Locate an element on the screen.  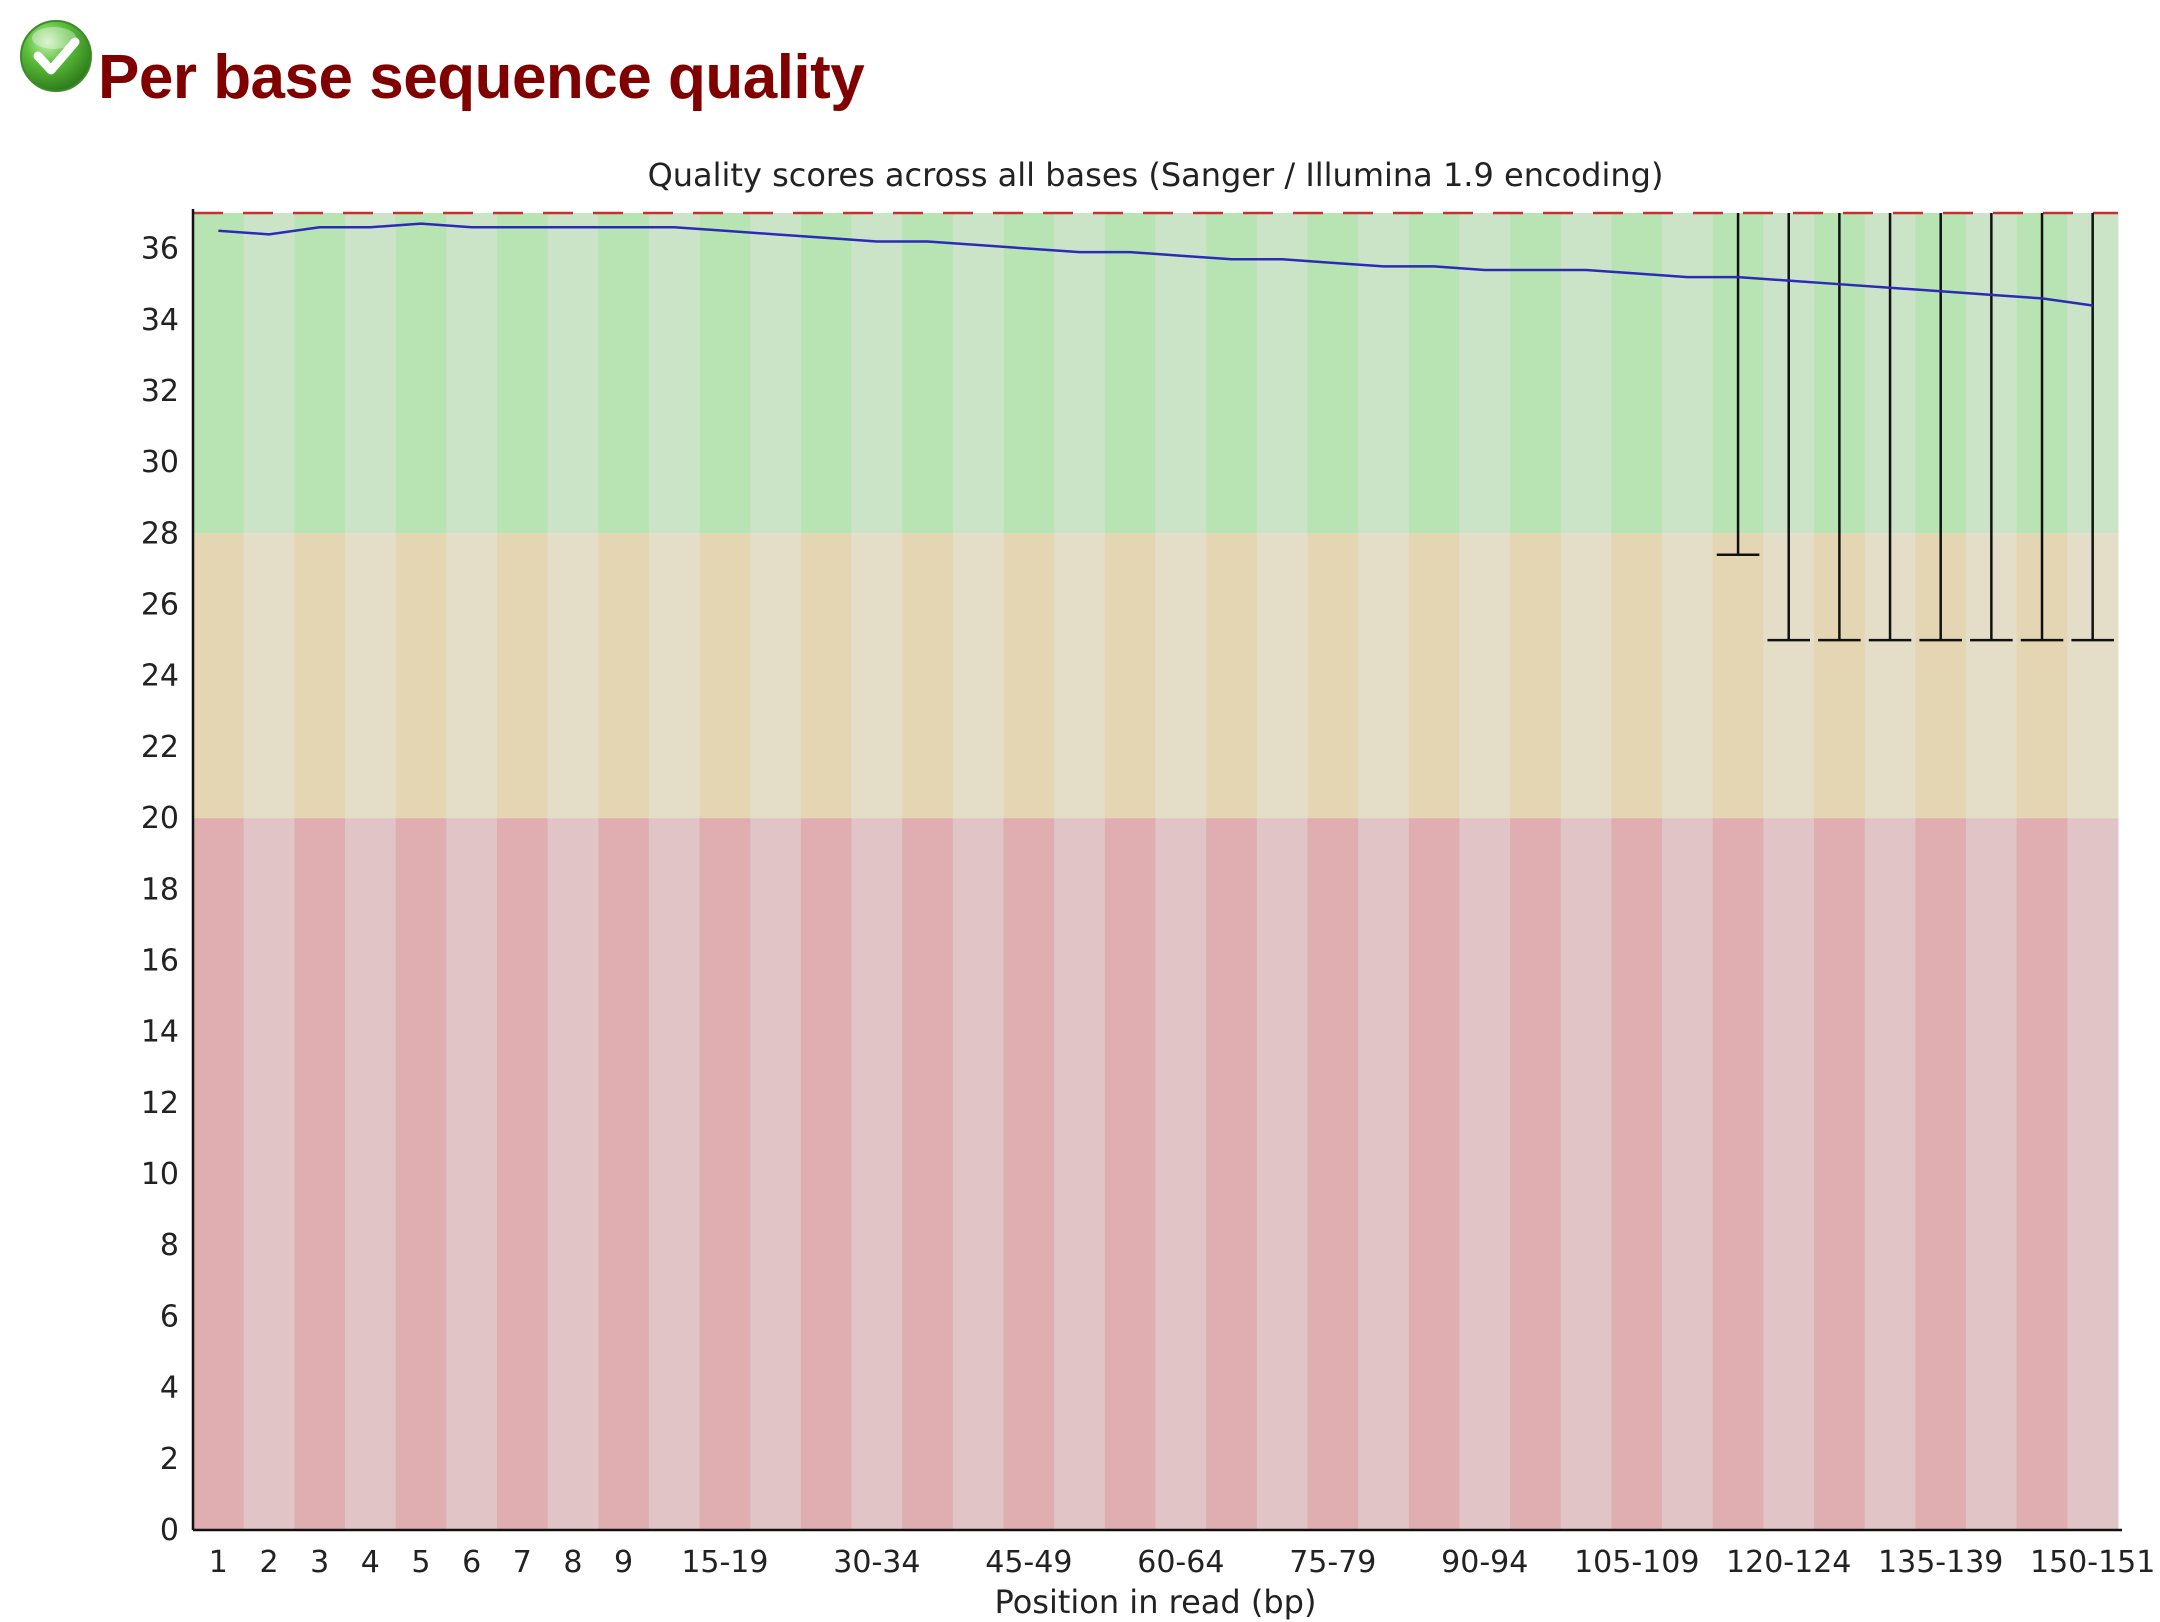
y-tick-label: 20 is located at coordinates (160, 818).